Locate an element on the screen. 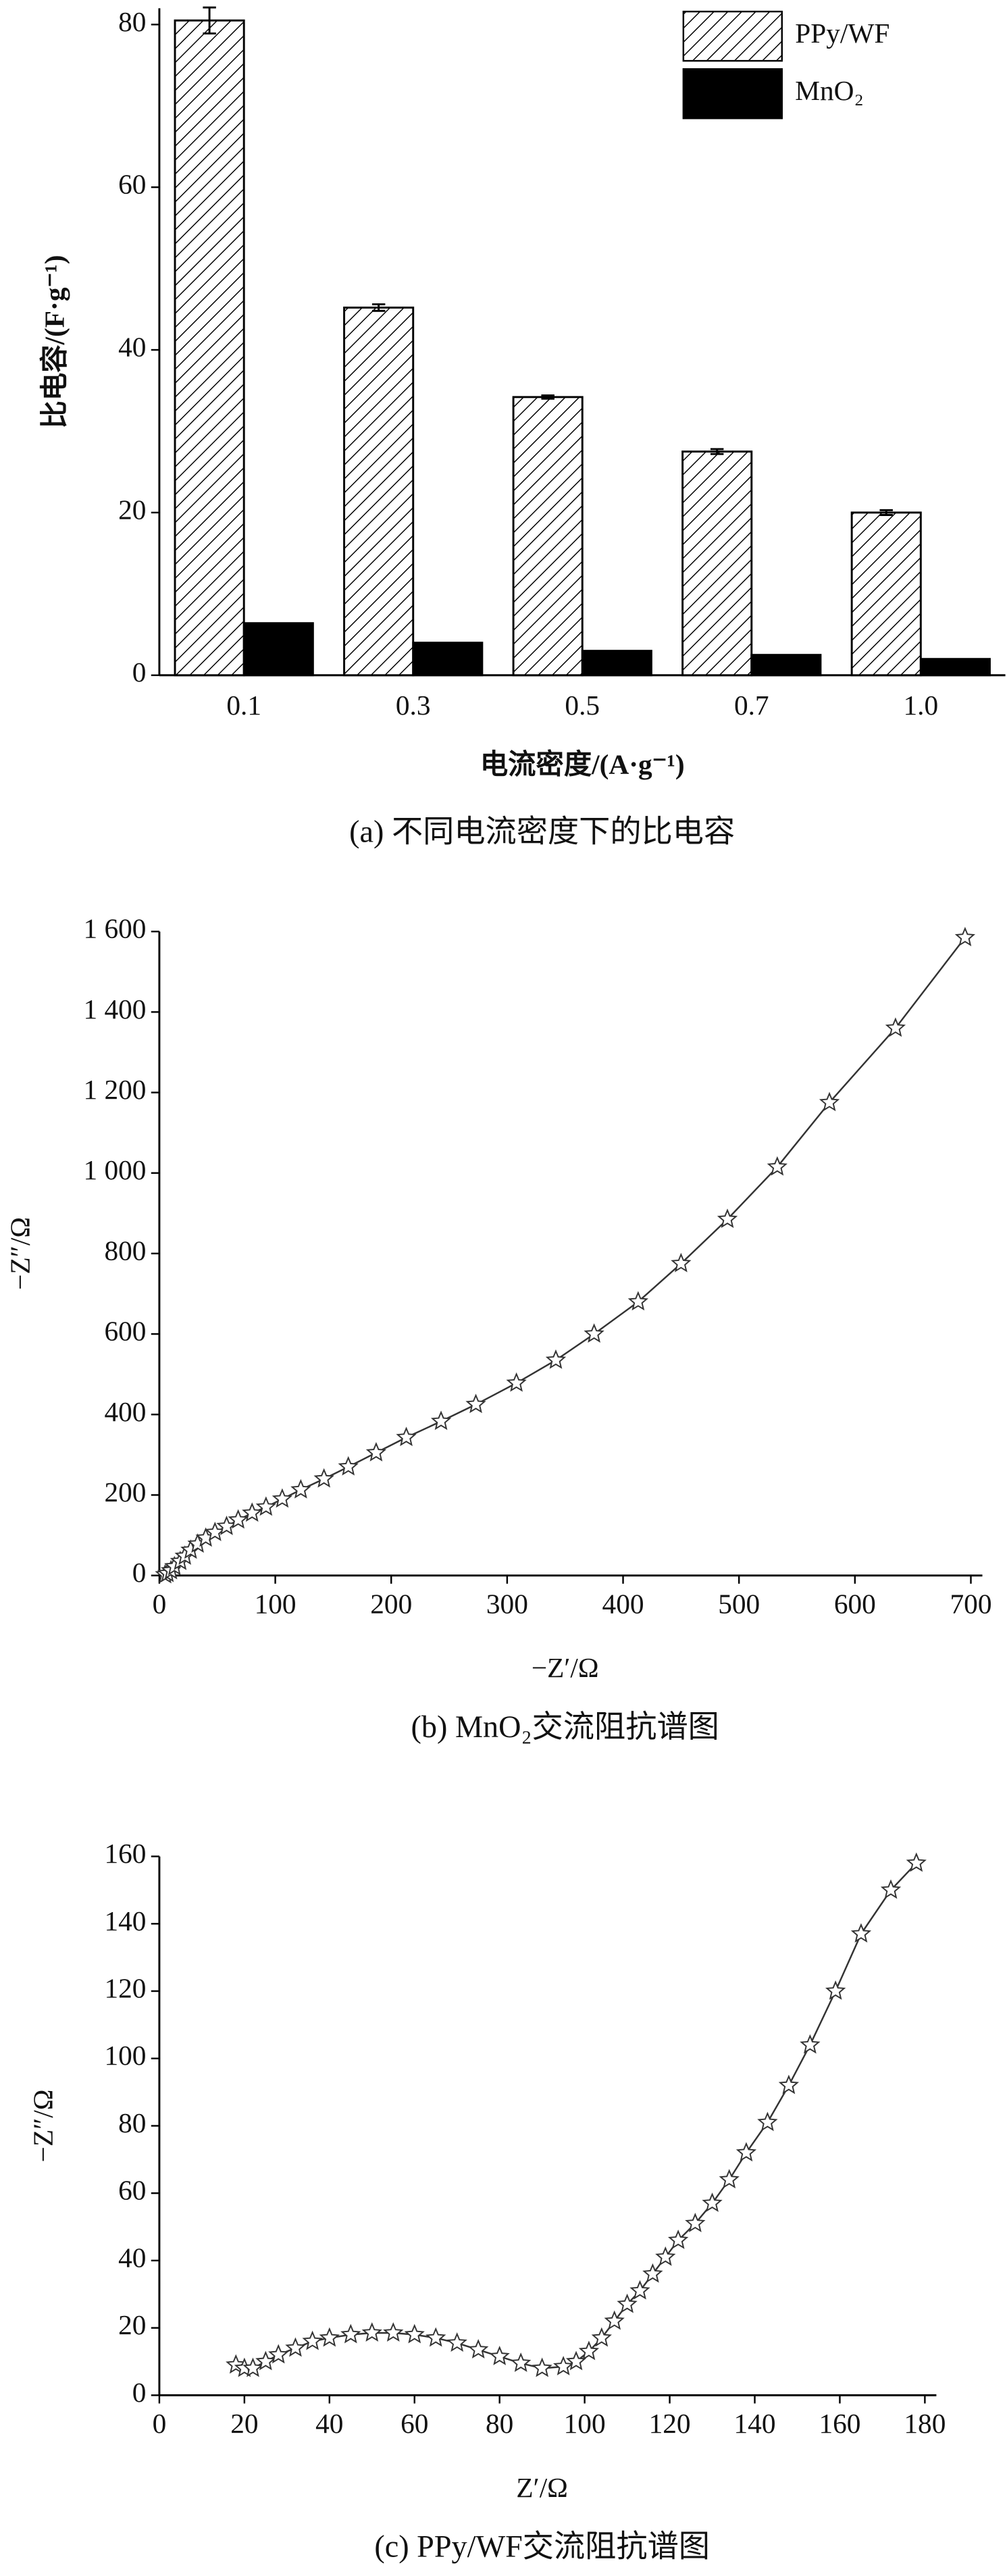  y-tick-label: 800 is located at coordinates (125, 1250).